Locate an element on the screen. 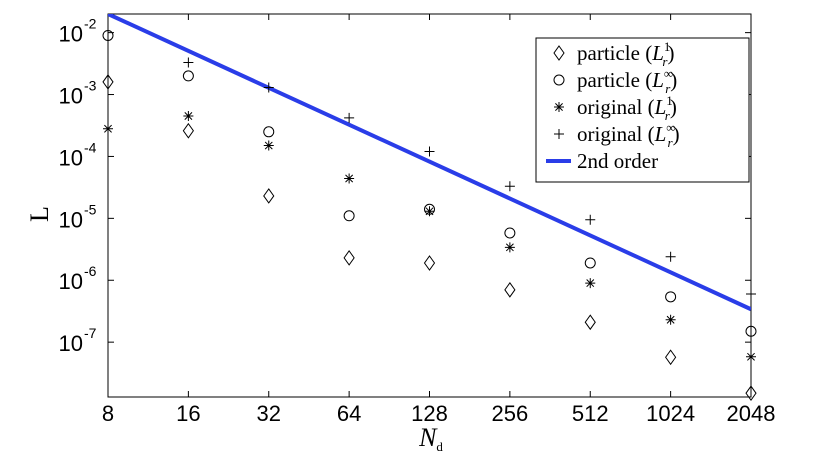 Image resolution: width=830 pixels, height=454 pixels. x-tick-label: 1024 is located at coordinates (670, 413).